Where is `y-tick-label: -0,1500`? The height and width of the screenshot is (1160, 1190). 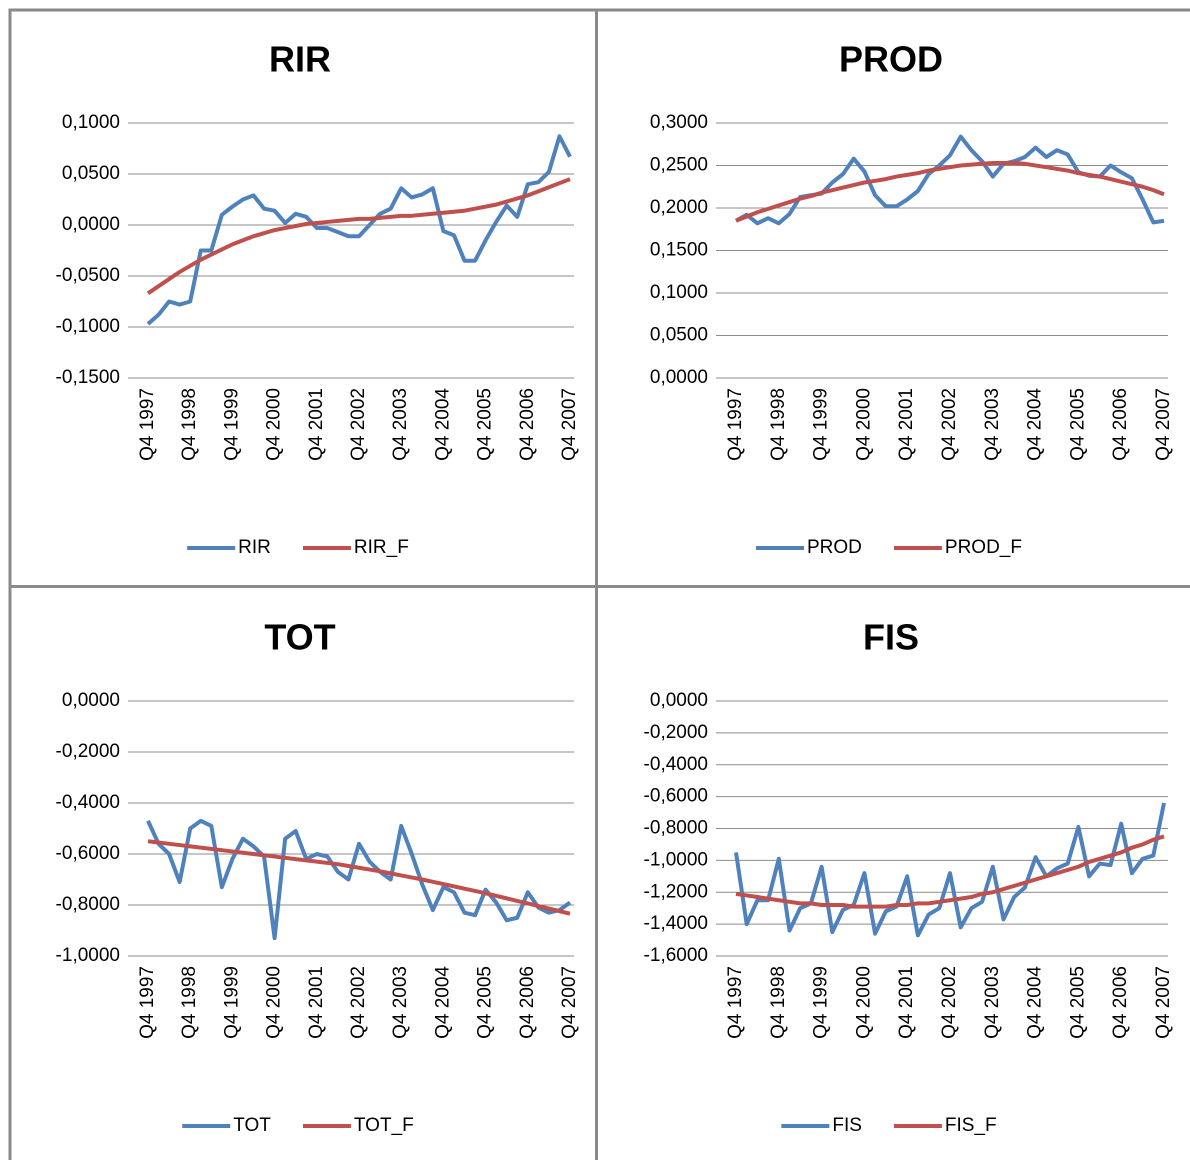
y-tick-label: -0,1500 is located at coordinates (88, 377).